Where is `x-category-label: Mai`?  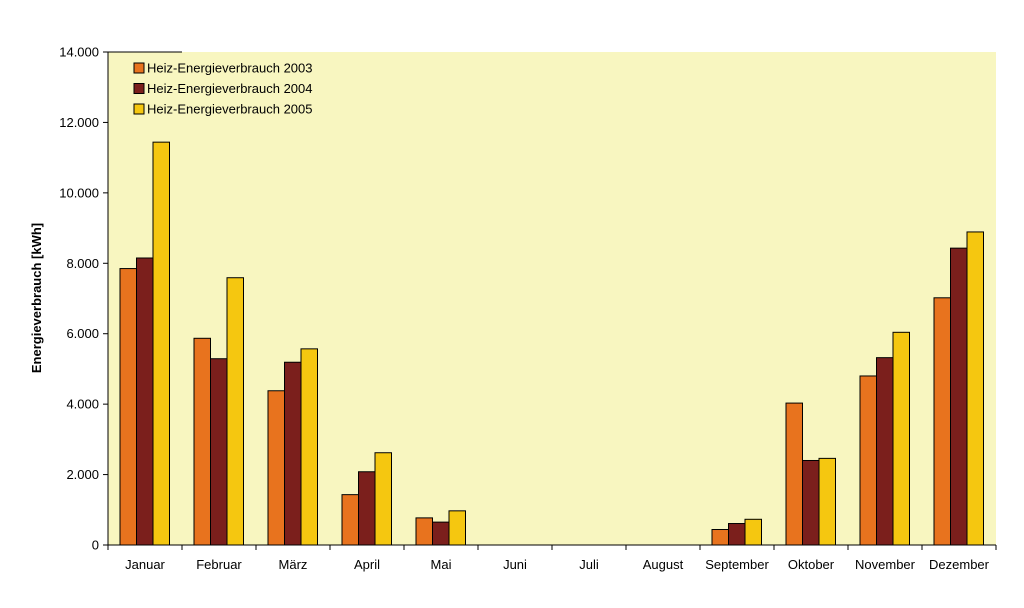
x-category-label: Mai is located at coordinates (441, 564).